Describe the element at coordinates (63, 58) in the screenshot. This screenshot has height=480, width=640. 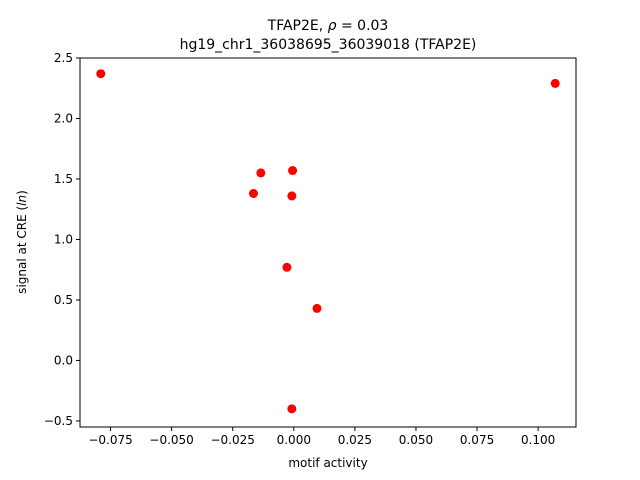
I see `y-tick-label: 2.5` at that location.